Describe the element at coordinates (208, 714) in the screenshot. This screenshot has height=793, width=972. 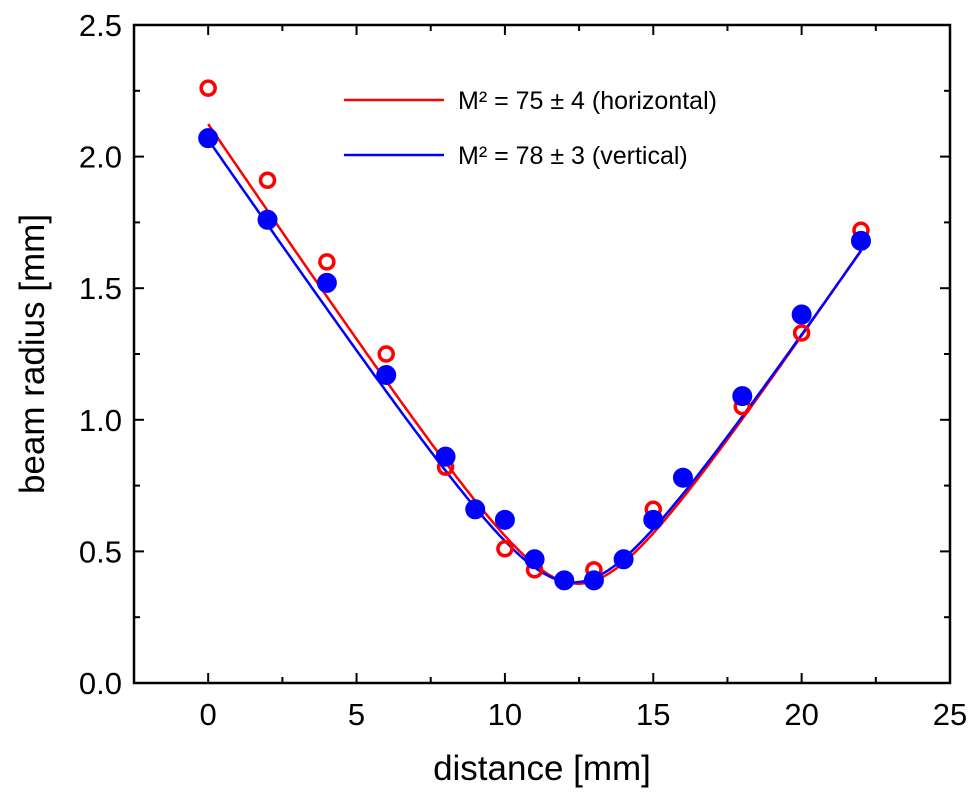
I see `x-tick-label: 0` at that location.